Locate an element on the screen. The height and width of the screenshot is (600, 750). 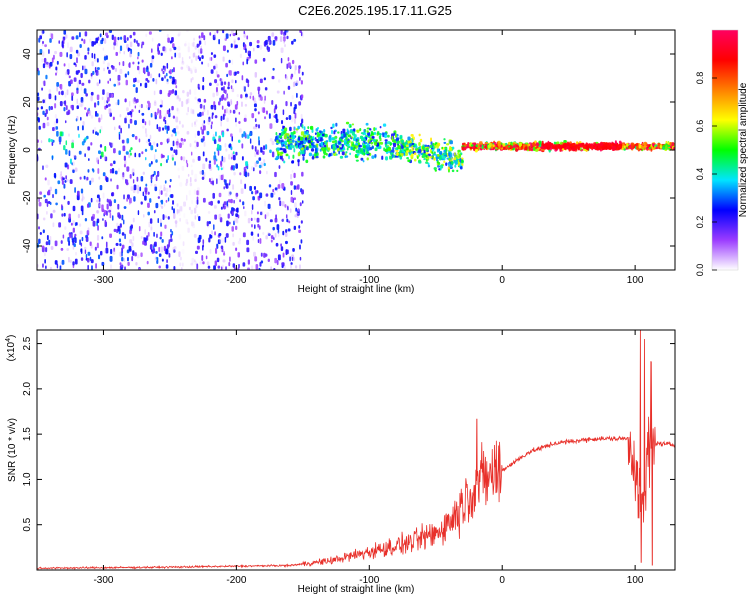
y-tick-label: 40 is located at coordinates (27, 54).